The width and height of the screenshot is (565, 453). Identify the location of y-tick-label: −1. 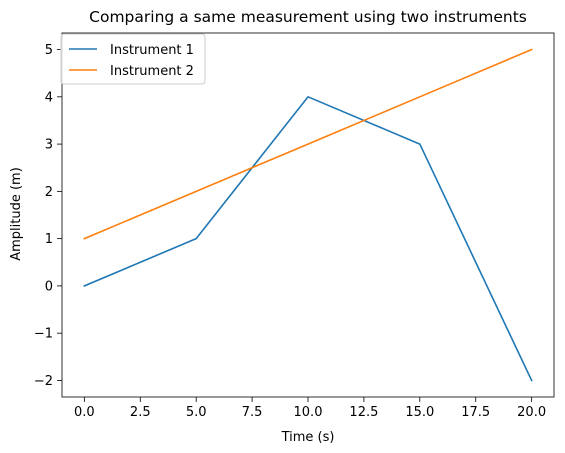
(43, 334).